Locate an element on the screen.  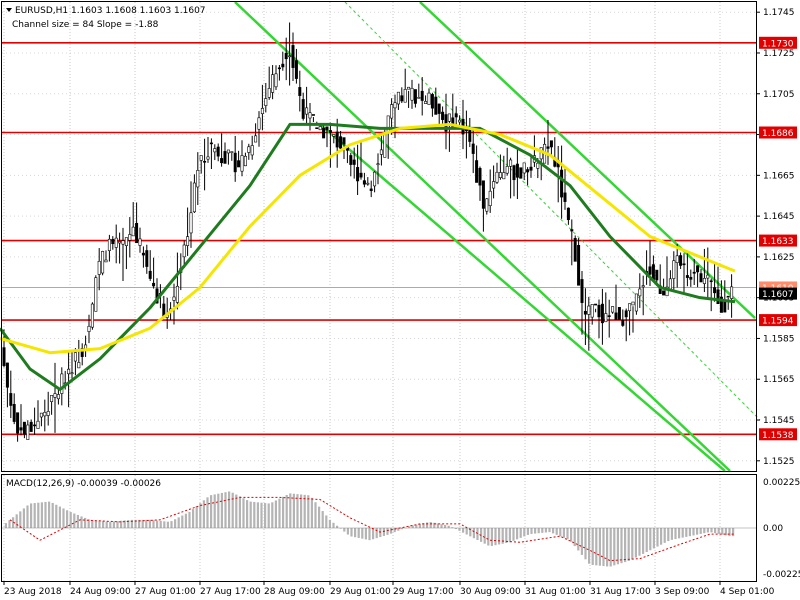
time-tick-label: 31 Aug 01:00 is located at coordinates (555, 592).